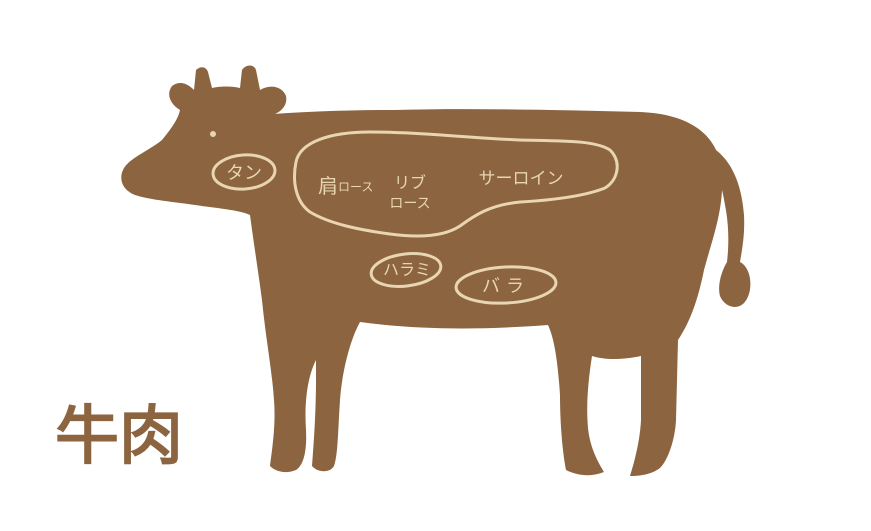  Describe the element at coordinates (521, 179) in the screenshot. I see `label-sarloin: サーロイン` at that location.